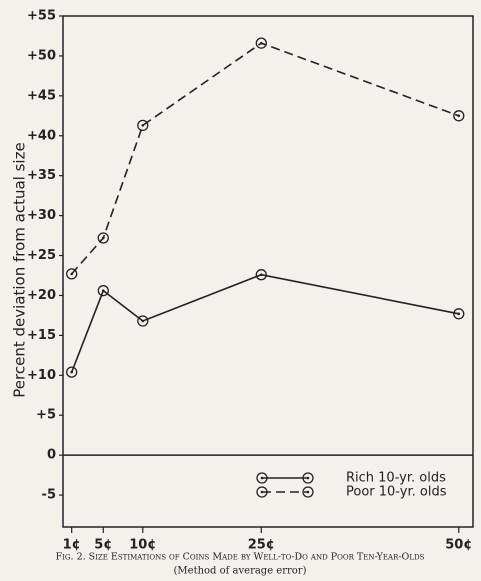 The image size is (481, 581). I want to click on y-tick-label: 0, so click(51, 455).